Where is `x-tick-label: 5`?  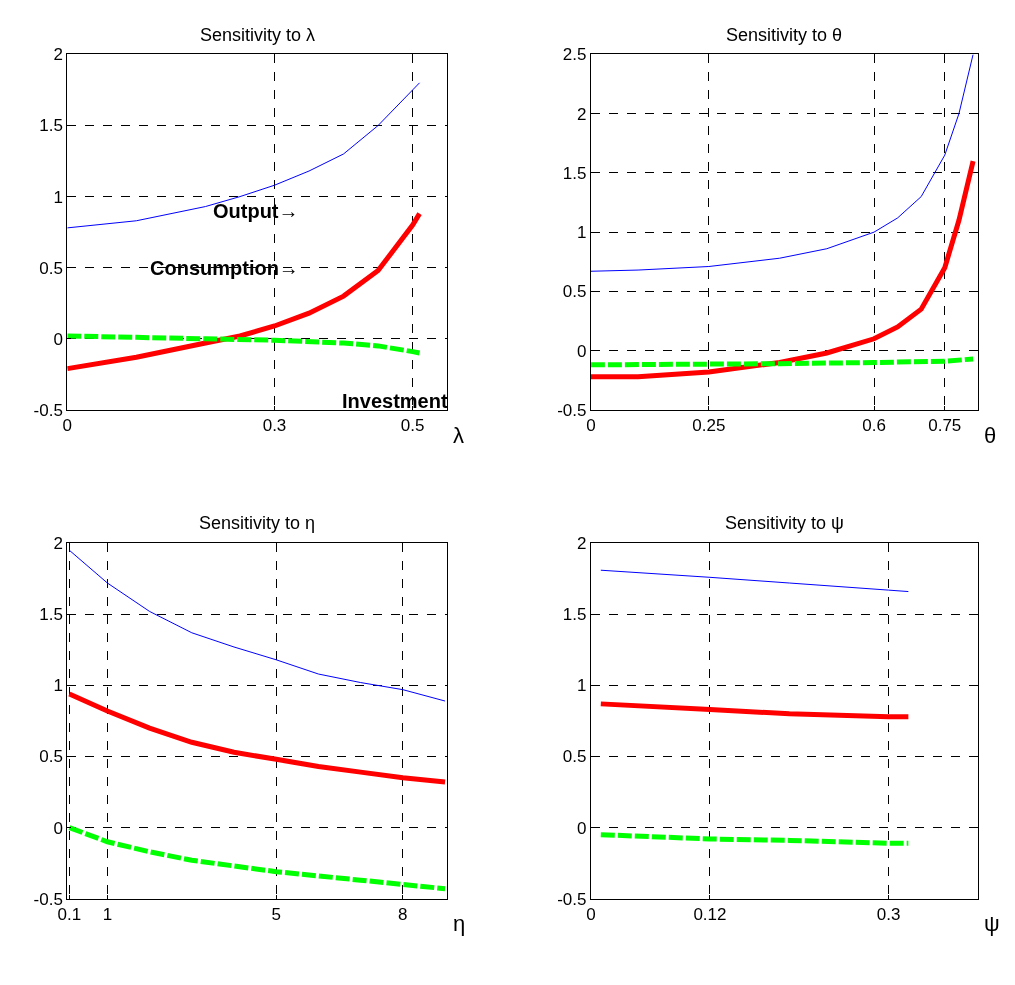
x-tick-label: 5 is located at coordinates (276, 915).